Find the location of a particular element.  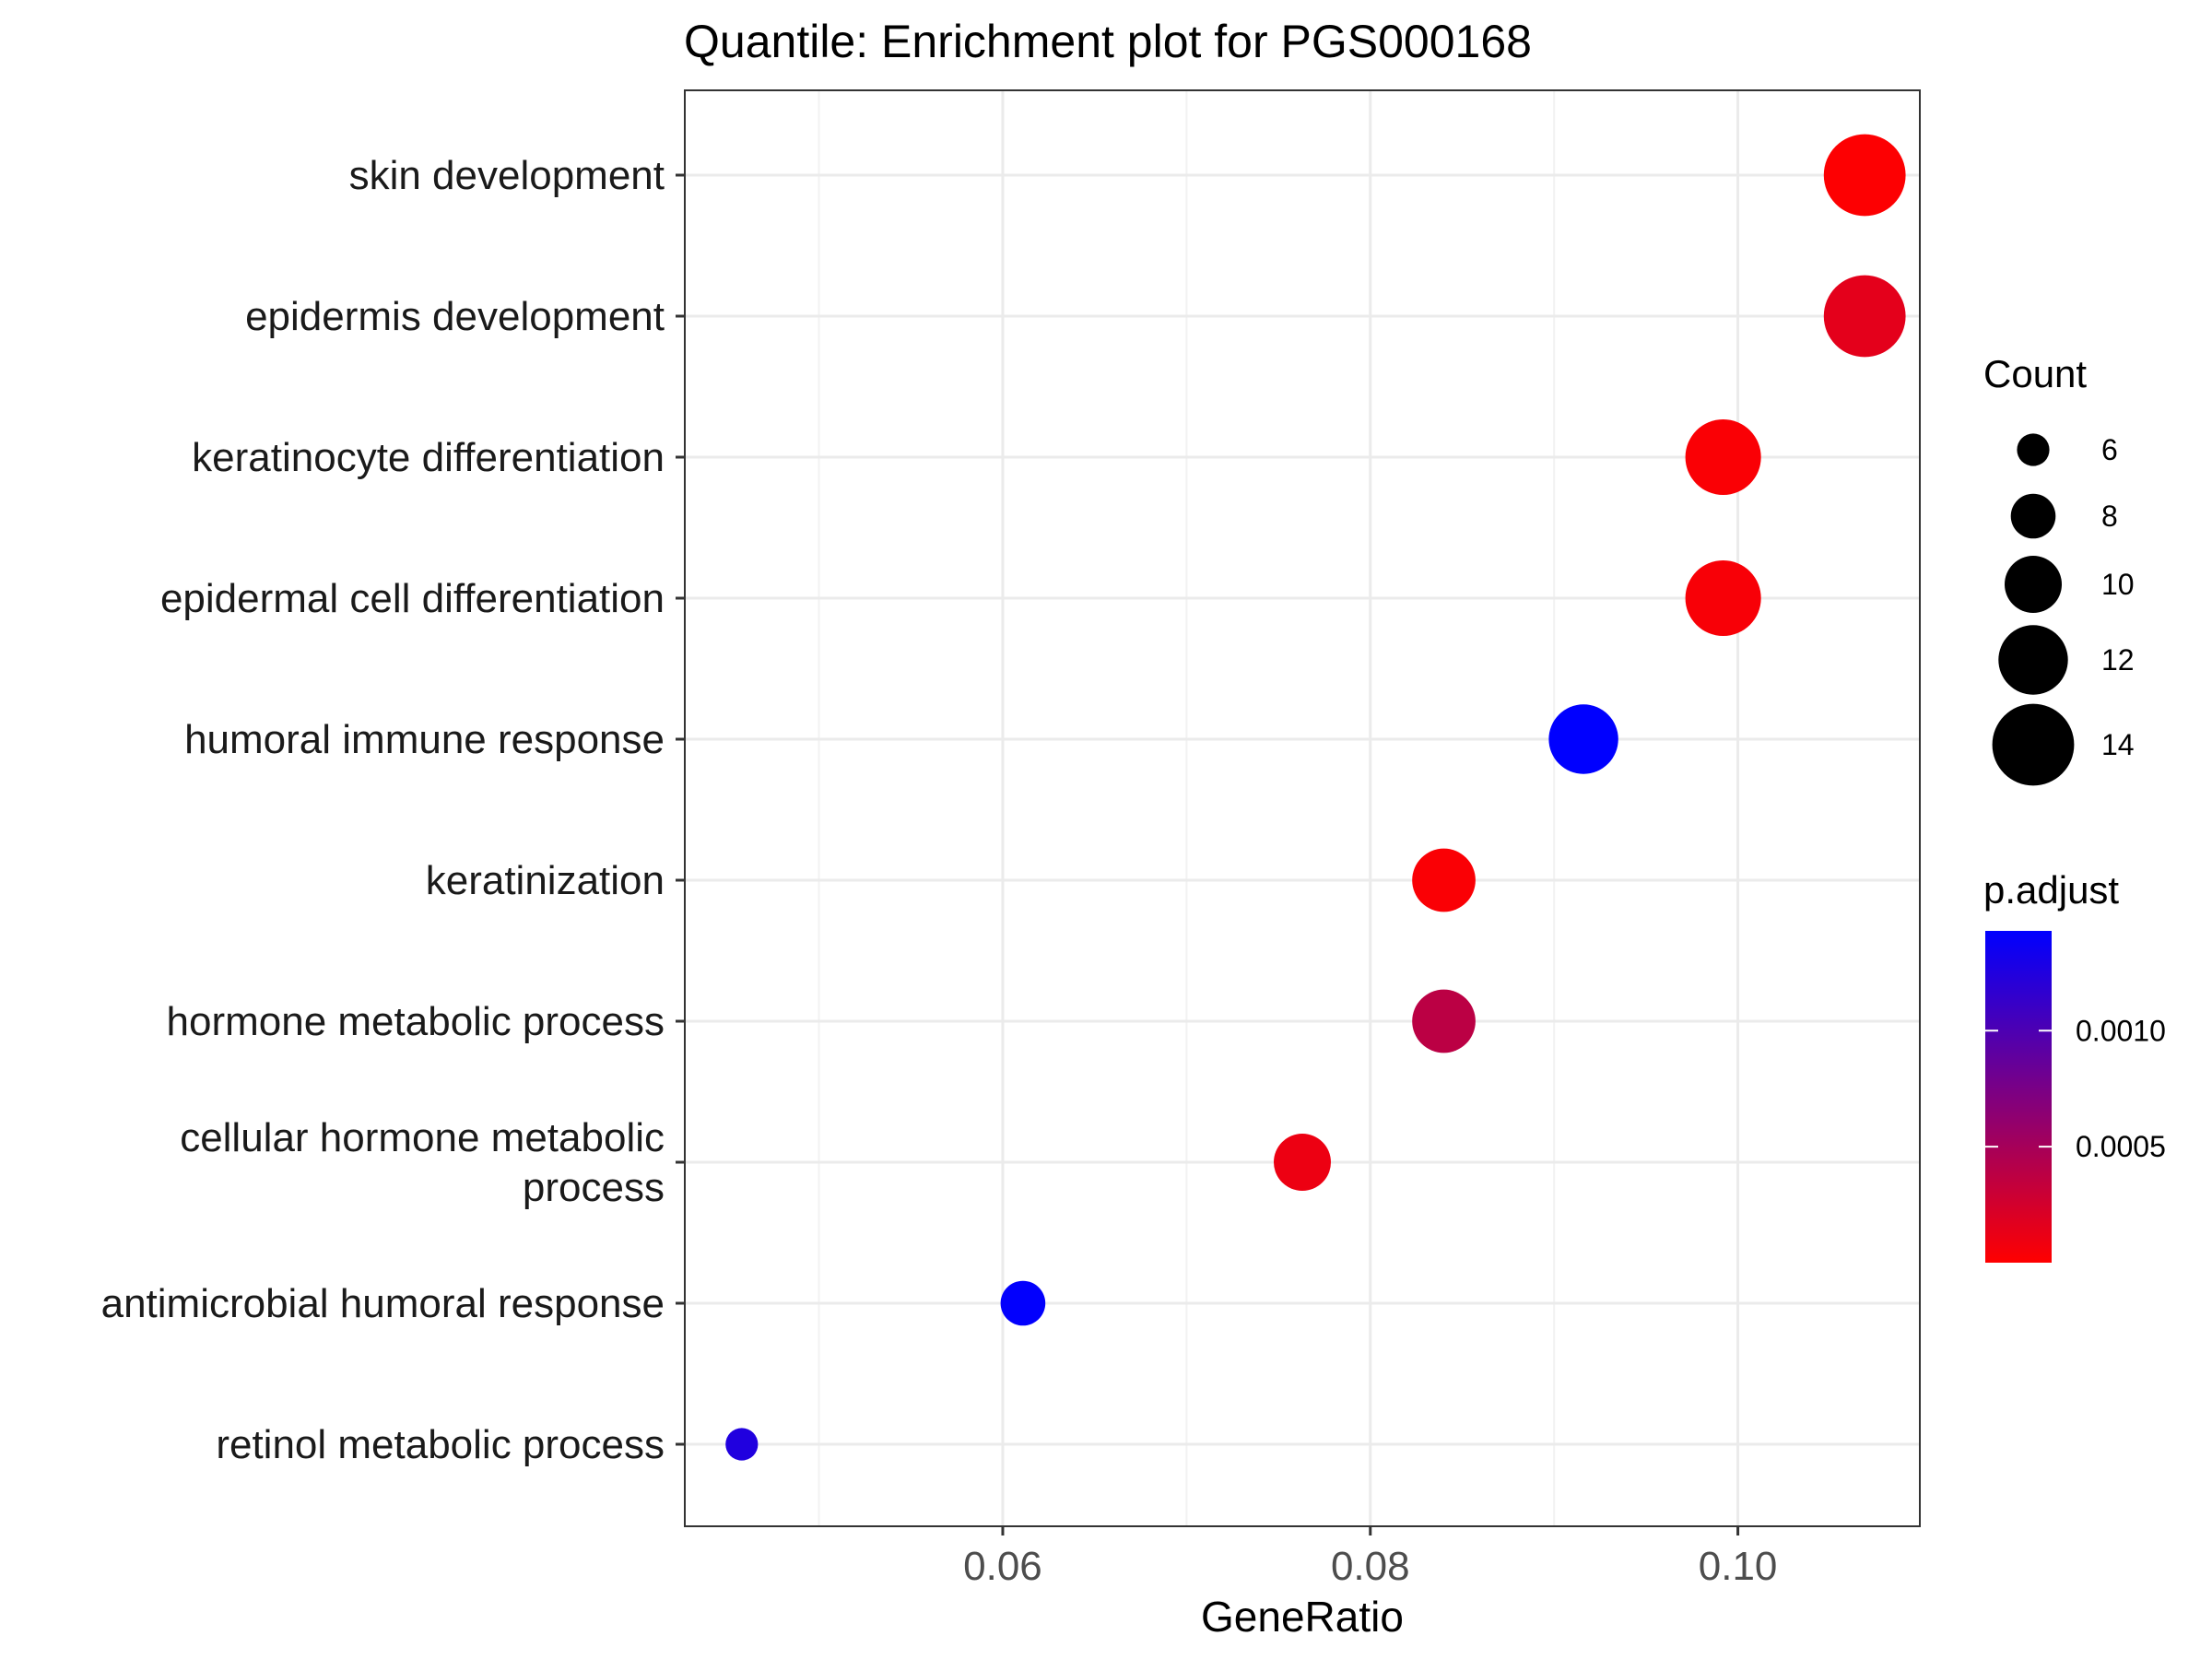

y-tick-label: cellular hormone metabolic process is located at coordinates (422, 1162).